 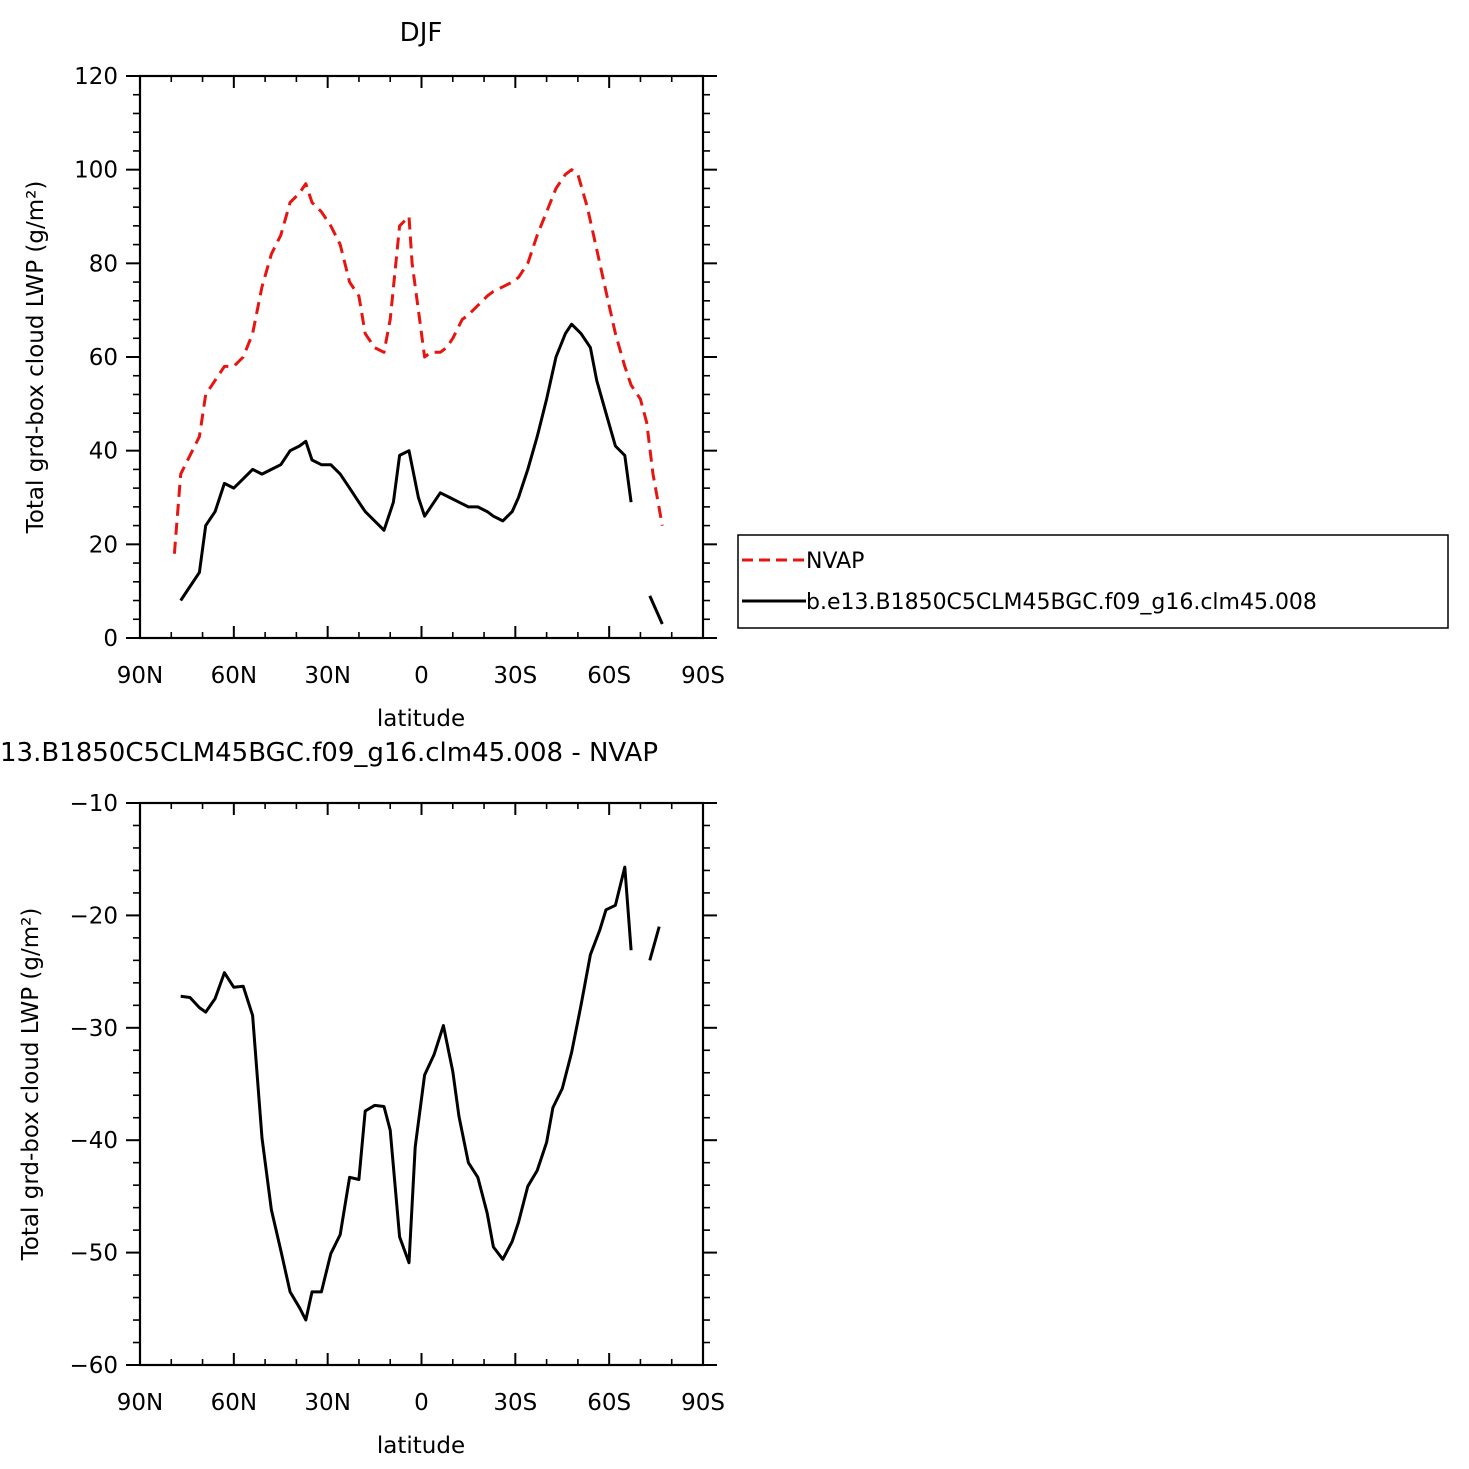 I want to click on legend-box, so click(x=1093, y=581).